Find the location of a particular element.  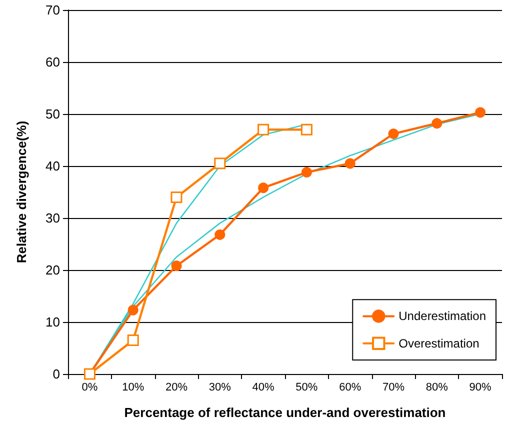

legend-label: Underestimation is located at coordinates (442, 316).